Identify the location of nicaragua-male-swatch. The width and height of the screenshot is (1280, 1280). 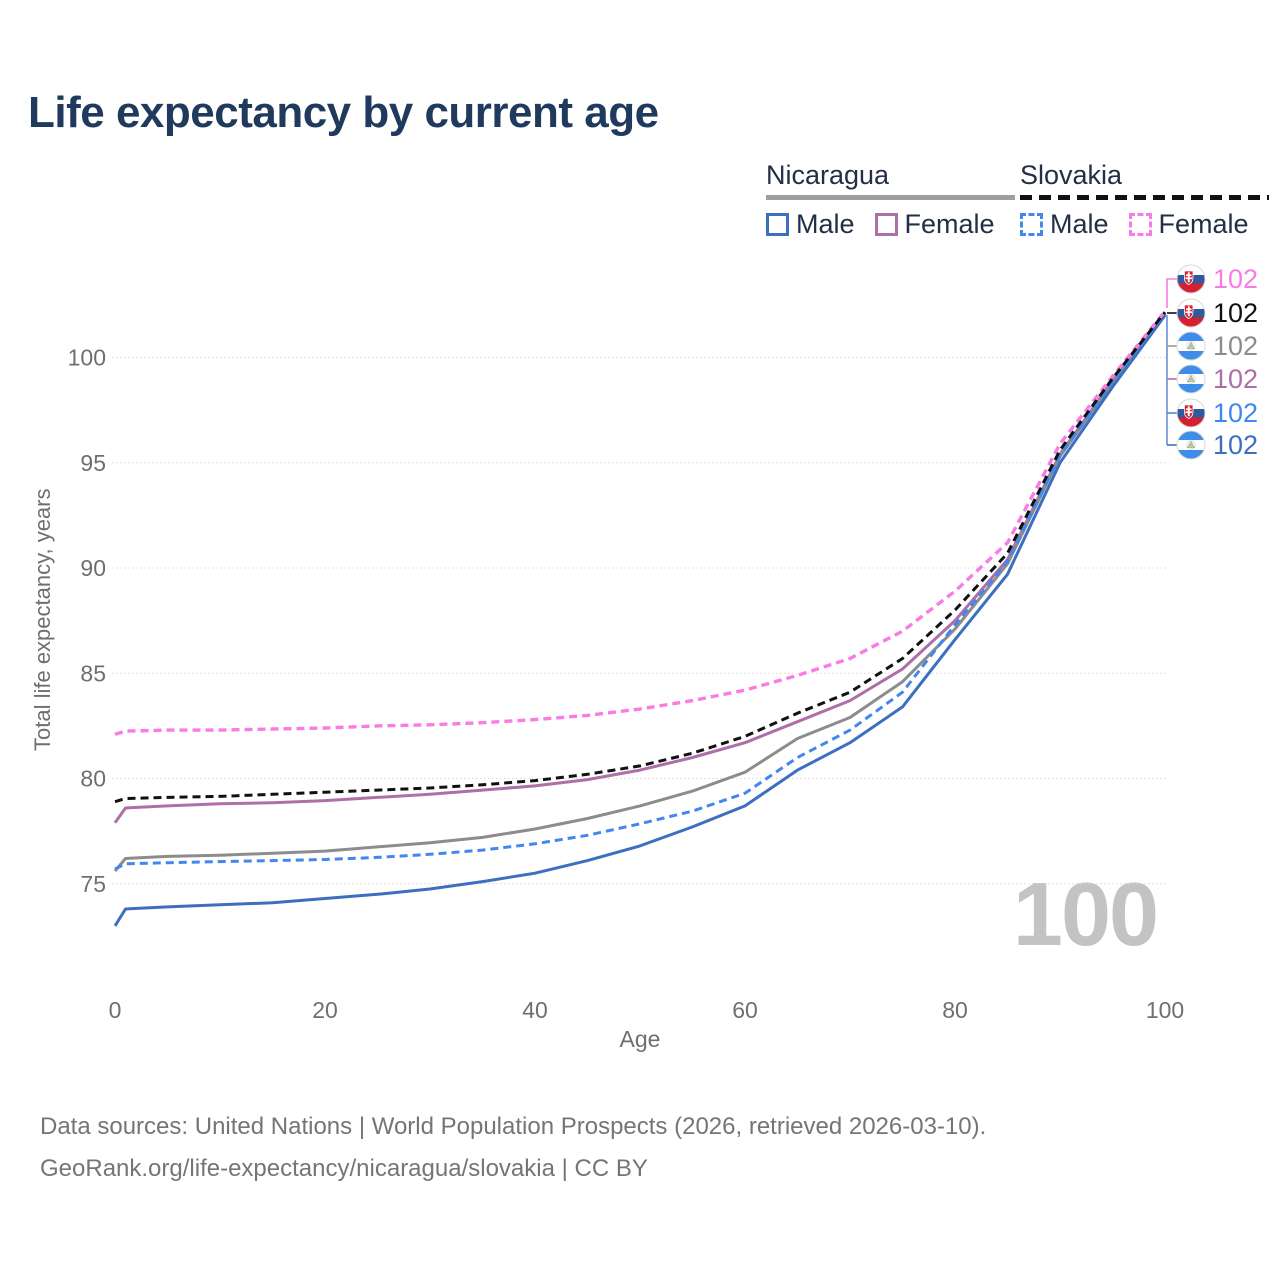
(777, 224).